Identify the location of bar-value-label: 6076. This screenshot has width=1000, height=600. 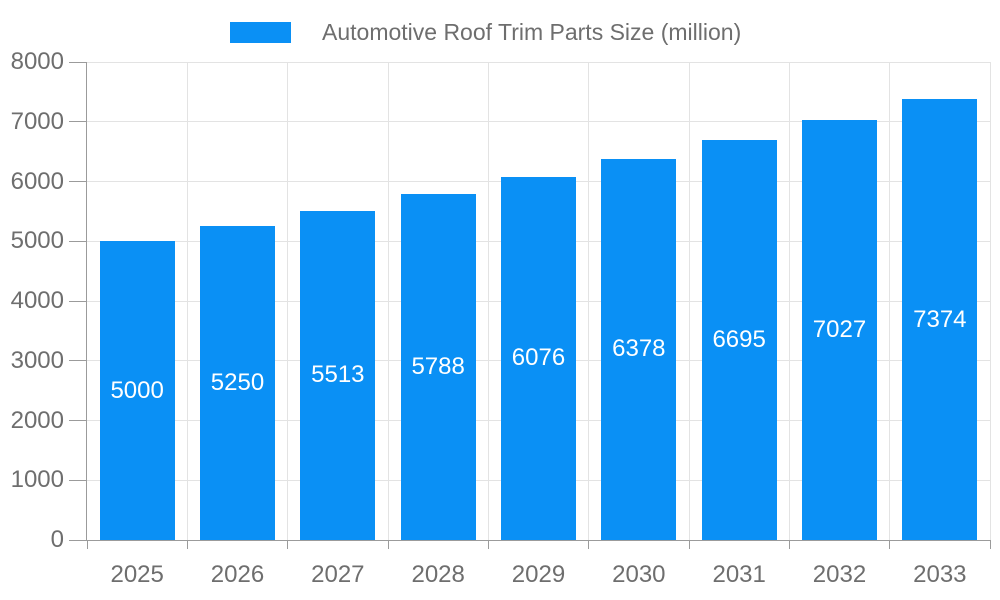
(538, 358).